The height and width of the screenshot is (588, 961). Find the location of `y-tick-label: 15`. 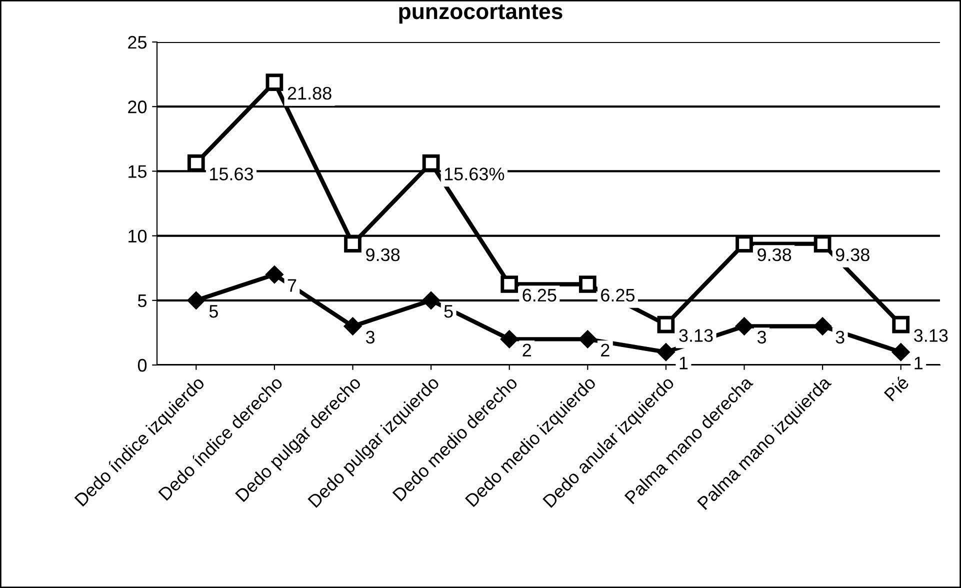

y-tick-label: 15 is located at coordinates (137, 171).